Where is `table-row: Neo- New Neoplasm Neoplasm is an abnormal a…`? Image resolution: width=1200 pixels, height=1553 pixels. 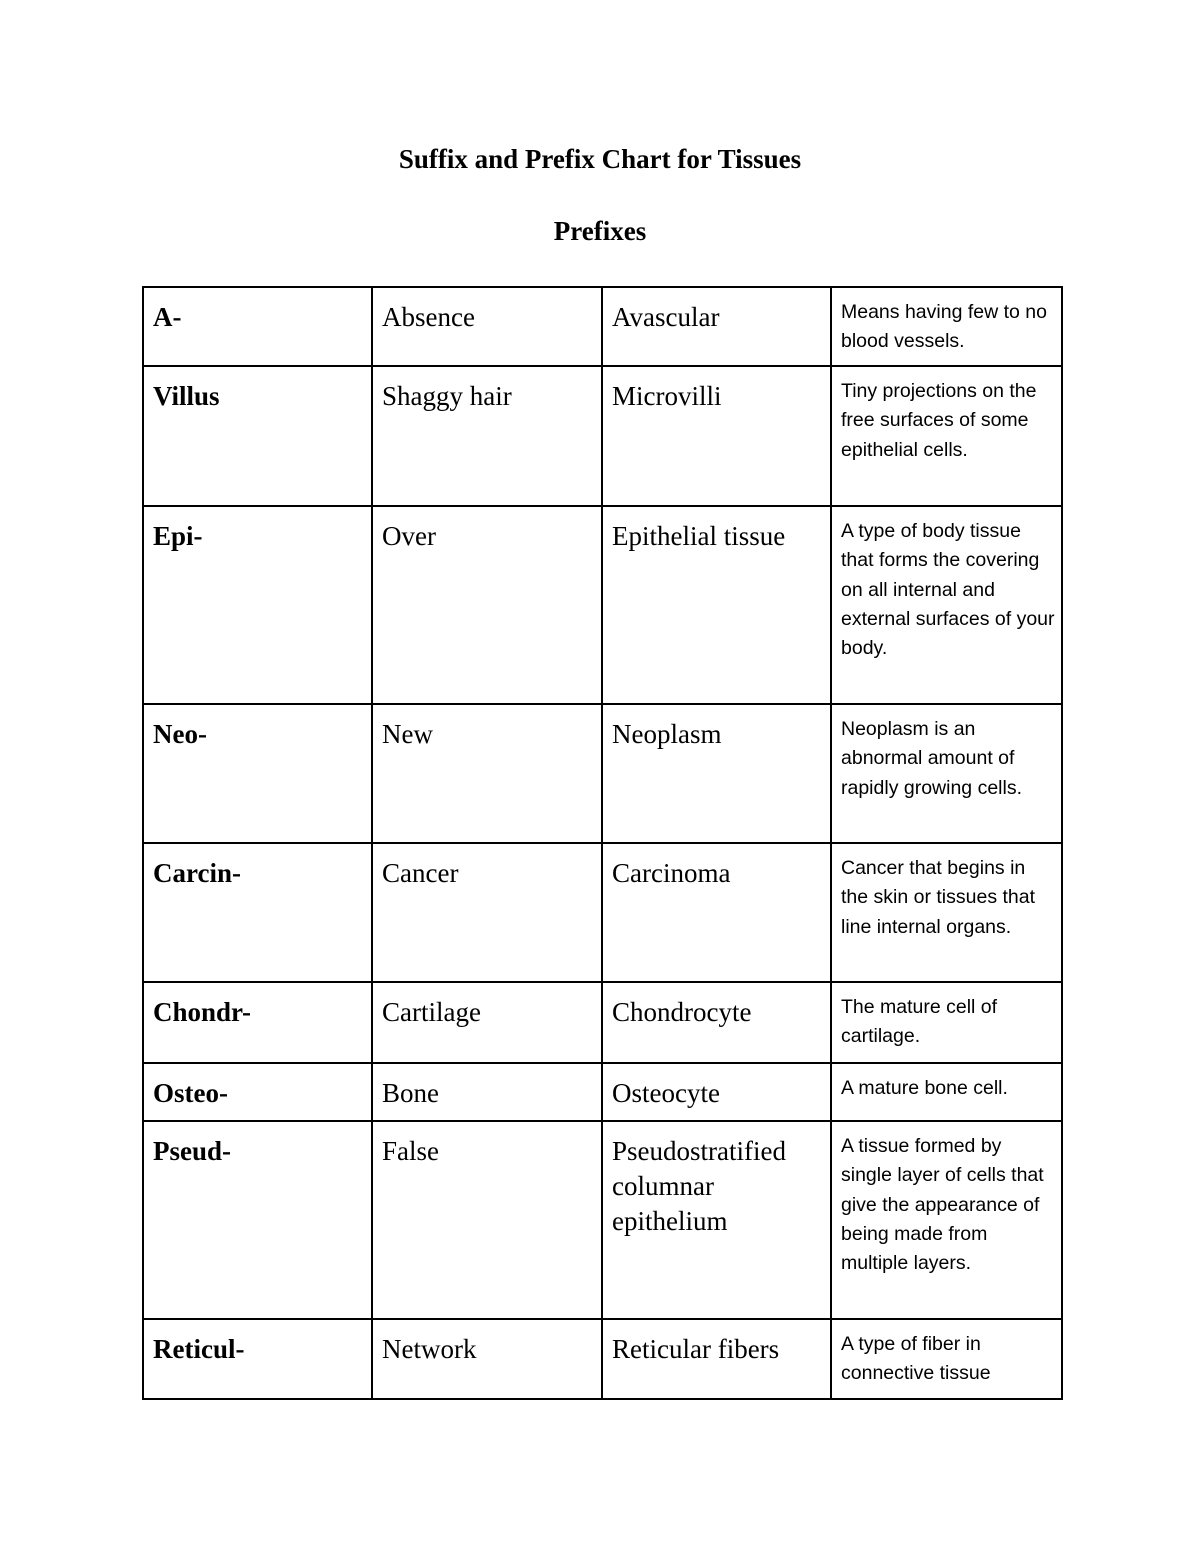 table-row: Neo- New Neoplasm Neoplasm is an abnormal a… is located at coordinates (602, 773).